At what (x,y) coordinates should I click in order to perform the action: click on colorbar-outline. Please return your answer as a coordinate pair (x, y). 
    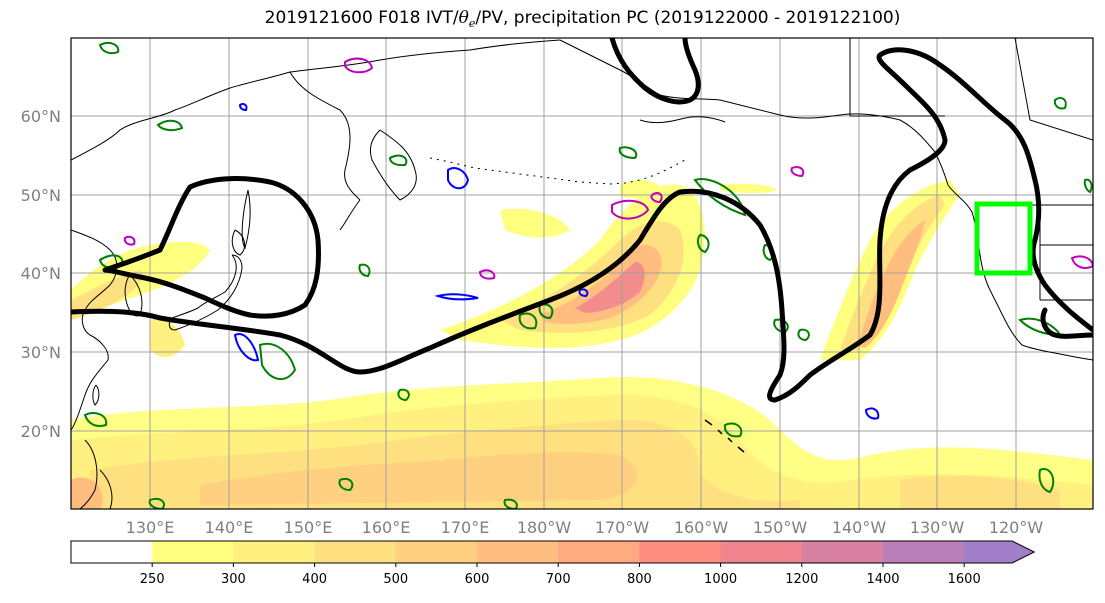
    Looking at the image, I should click on (553, 552).